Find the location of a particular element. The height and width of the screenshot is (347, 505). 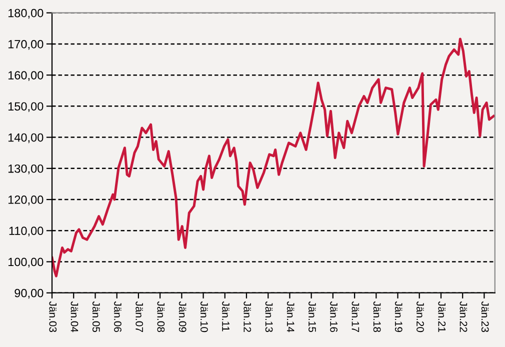

x-tick-label: Jän.05 is located at coordinates (96, 316).